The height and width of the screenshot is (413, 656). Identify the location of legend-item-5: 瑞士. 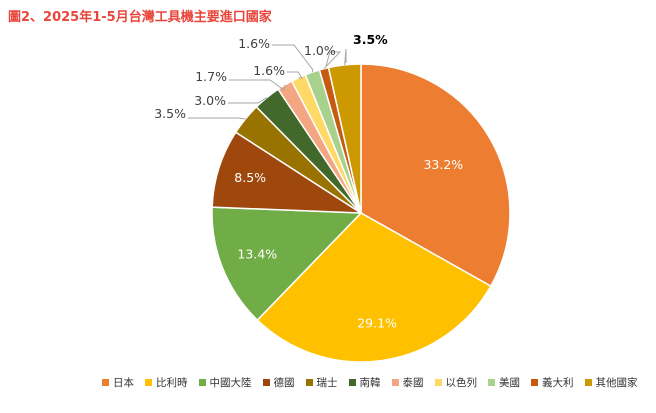
(321, 382).